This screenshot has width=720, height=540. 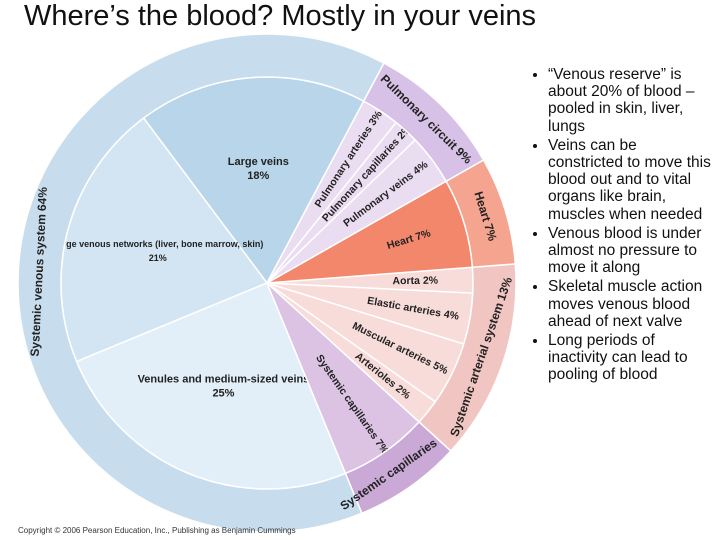 What do you see at coordinates (38, 285) in the screenshot?
I see `slice-category: Systemic venous system` at bounding box center [38, 285].